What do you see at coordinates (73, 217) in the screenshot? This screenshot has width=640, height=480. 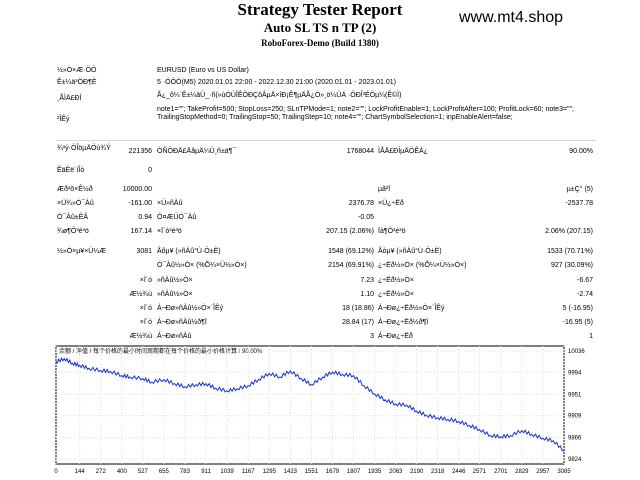 I see `pf-label: Ó¯Àû±ÈÂ` at bounding box center [73, 217].